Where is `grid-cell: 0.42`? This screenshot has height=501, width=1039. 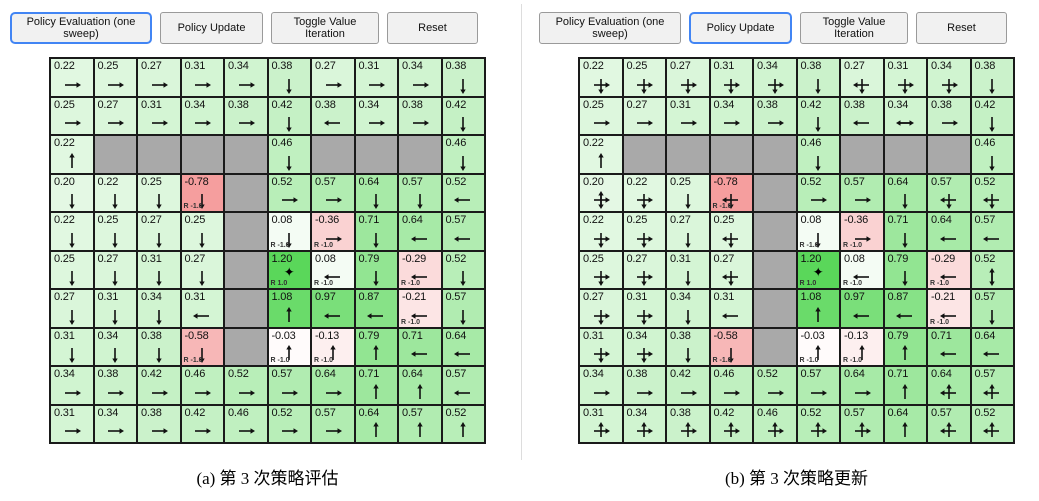 grid-cell: 0.42 is located at coordinates (202, 423).